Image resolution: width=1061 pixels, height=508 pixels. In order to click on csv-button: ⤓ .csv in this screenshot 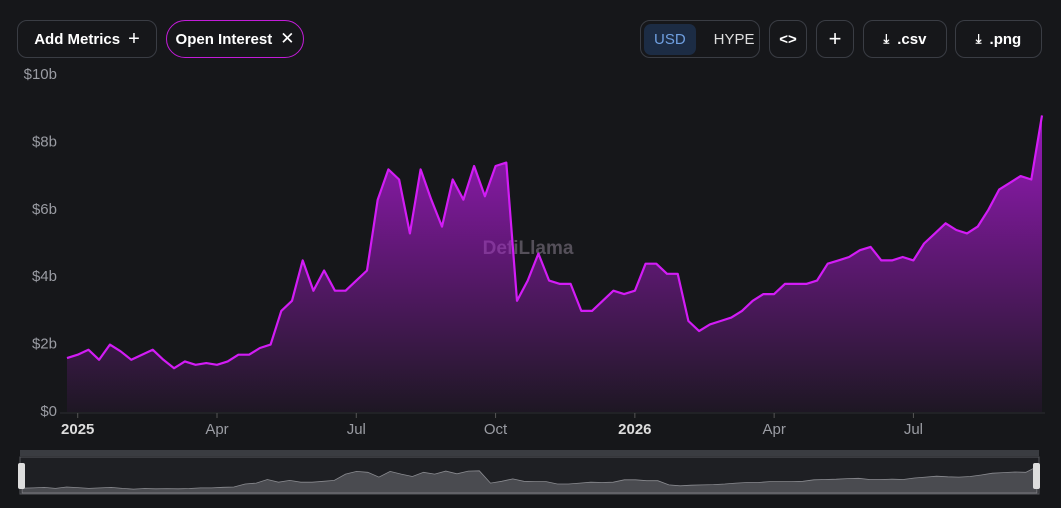, I will do `click(905, 39)`.